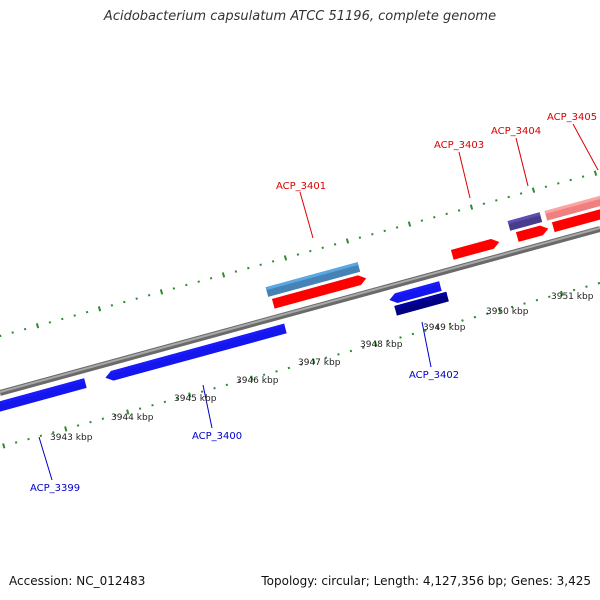  I want to click on gene-label-acp3405: ACP_3405, so click(572, 117).